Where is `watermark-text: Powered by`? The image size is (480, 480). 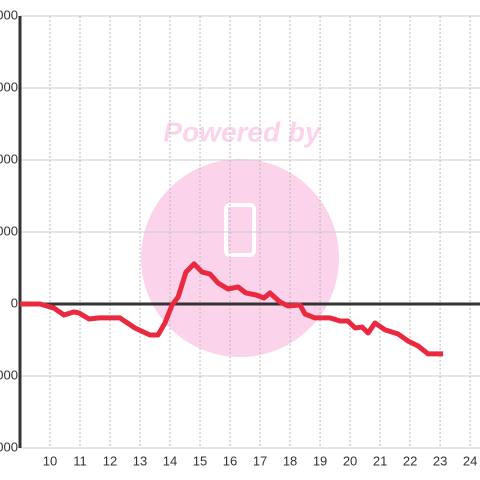 watermark-text: Powered by is located at coordinates (242, 131).